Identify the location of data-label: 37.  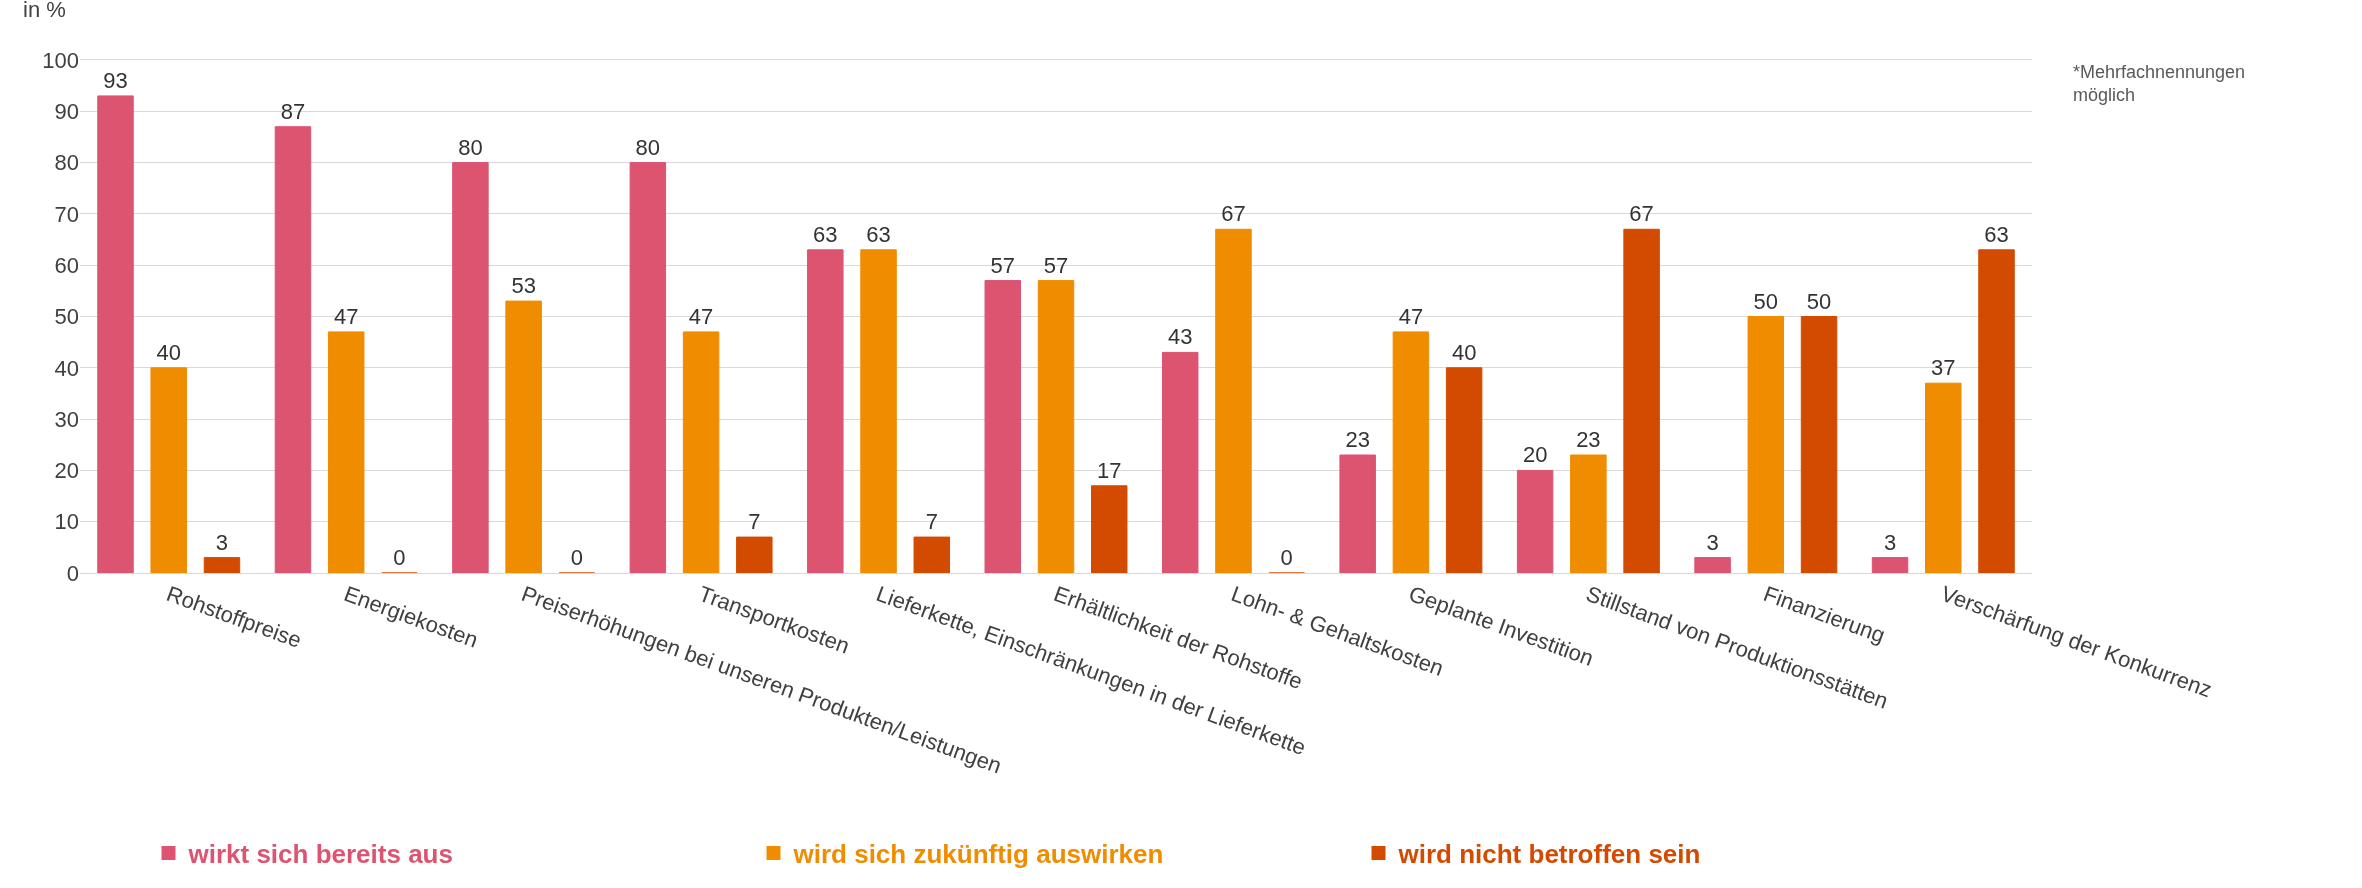
(1943, 368).